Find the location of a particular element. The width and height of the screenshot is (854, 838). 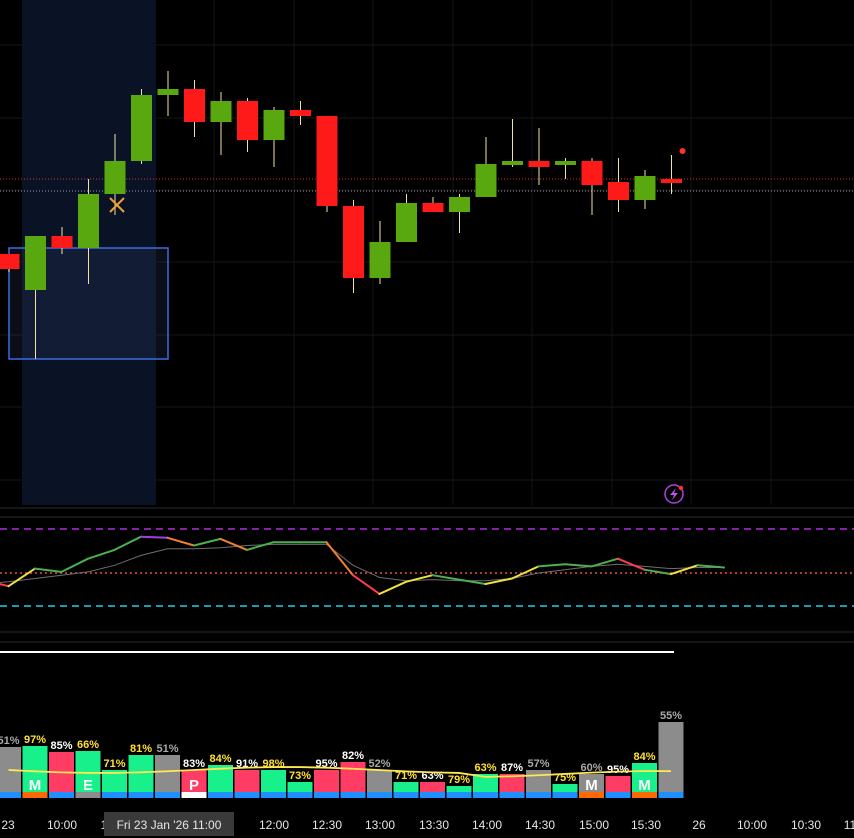

volume-percent-label: 95% is located at coordinates (618, 770).